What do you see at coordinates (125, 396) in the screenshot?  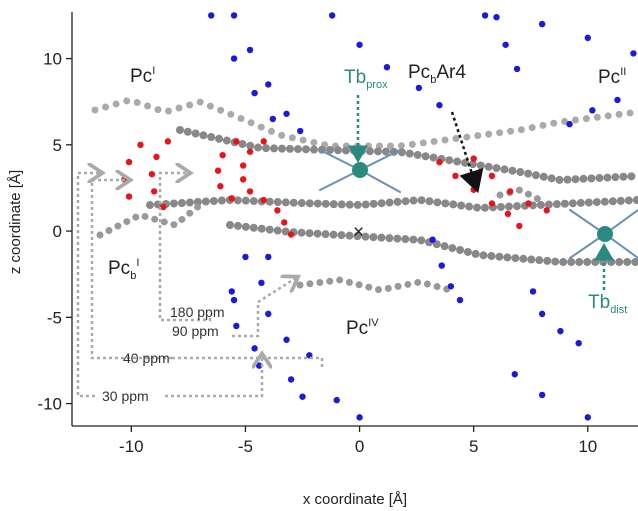 I see `contour-level-label: 30 ppm` at bounding box center [125, 396].